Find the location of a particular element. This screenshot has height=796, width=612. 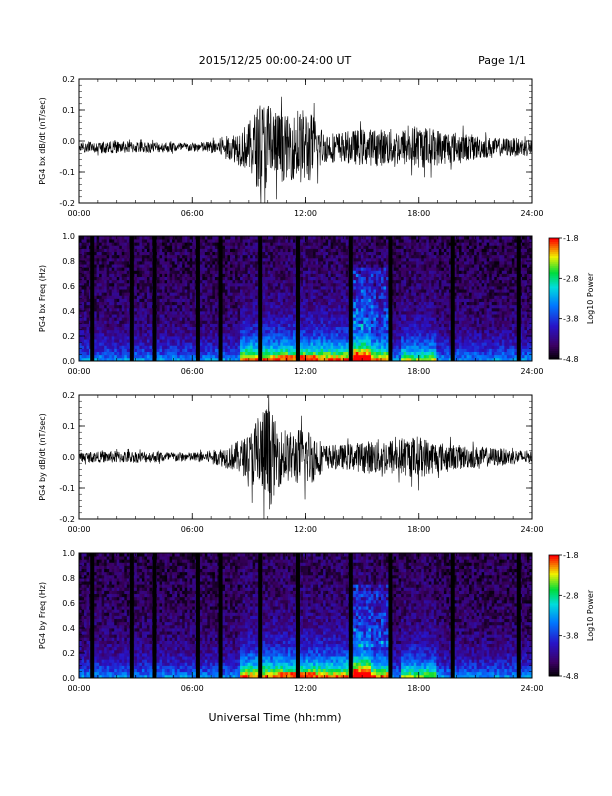

y-tick-label: -0.2 is located at coordinates (67, 203).